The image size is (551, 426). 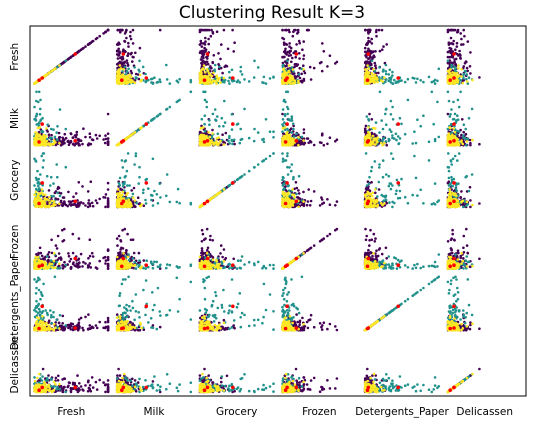 What do you see at coordinates (402, 56) in the screenshot?
I see `panel-Fresh-vs-Detergents_Paper` at bounding box center [402, 56].